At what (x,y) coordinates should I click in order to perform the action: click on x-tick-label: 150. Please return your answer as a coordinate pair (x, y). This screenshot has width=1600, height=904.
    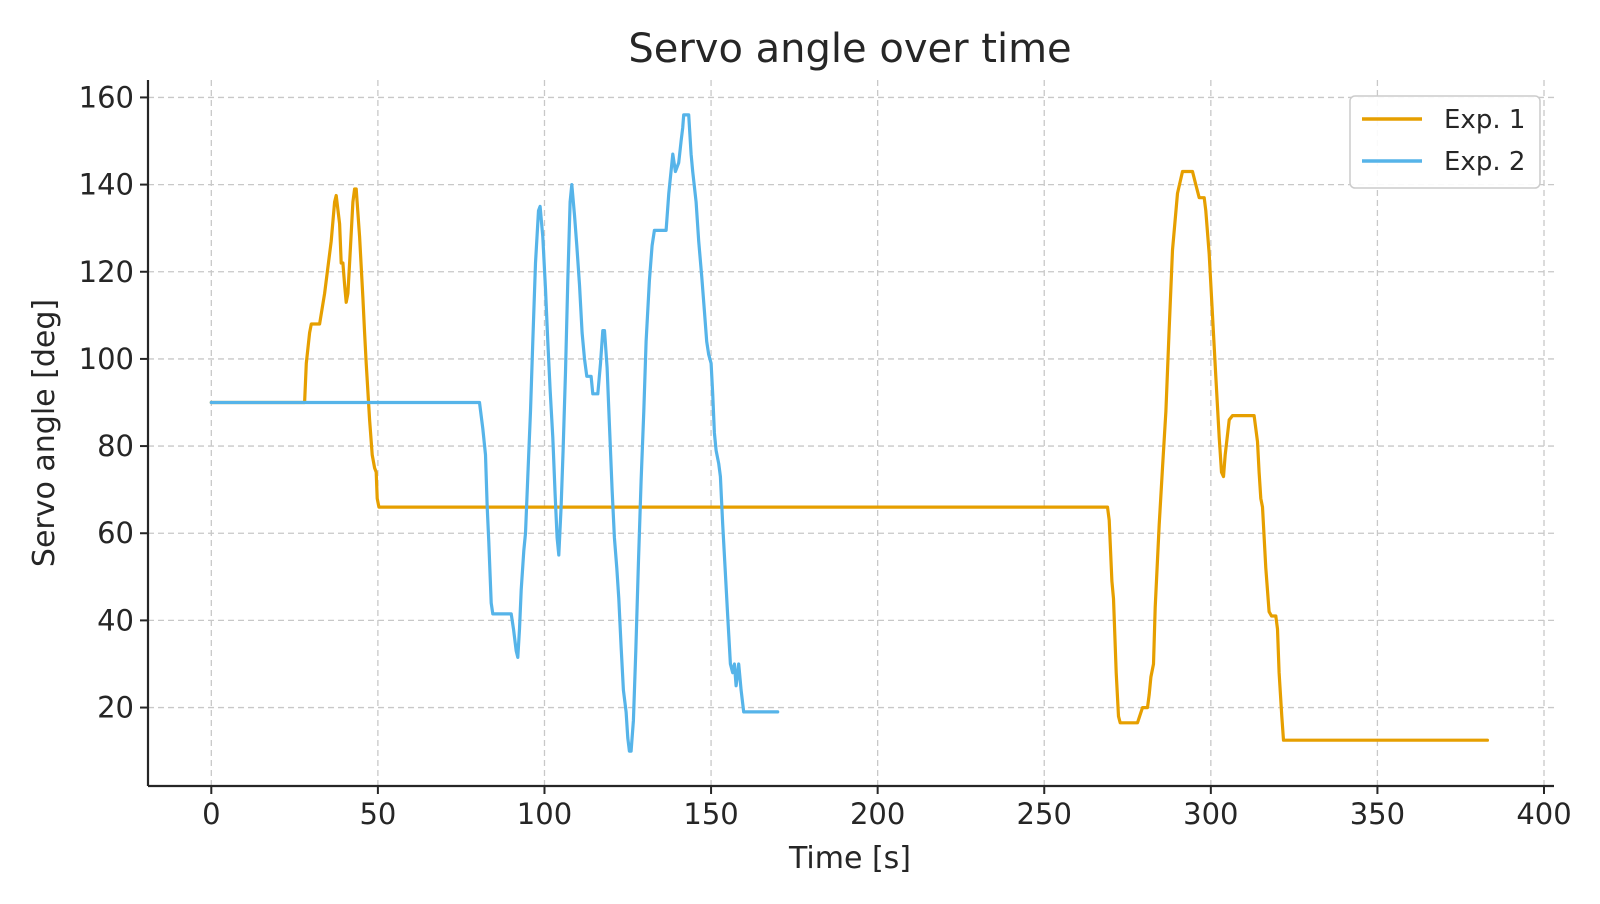
    Looking at the image, I should click on (710, 814).